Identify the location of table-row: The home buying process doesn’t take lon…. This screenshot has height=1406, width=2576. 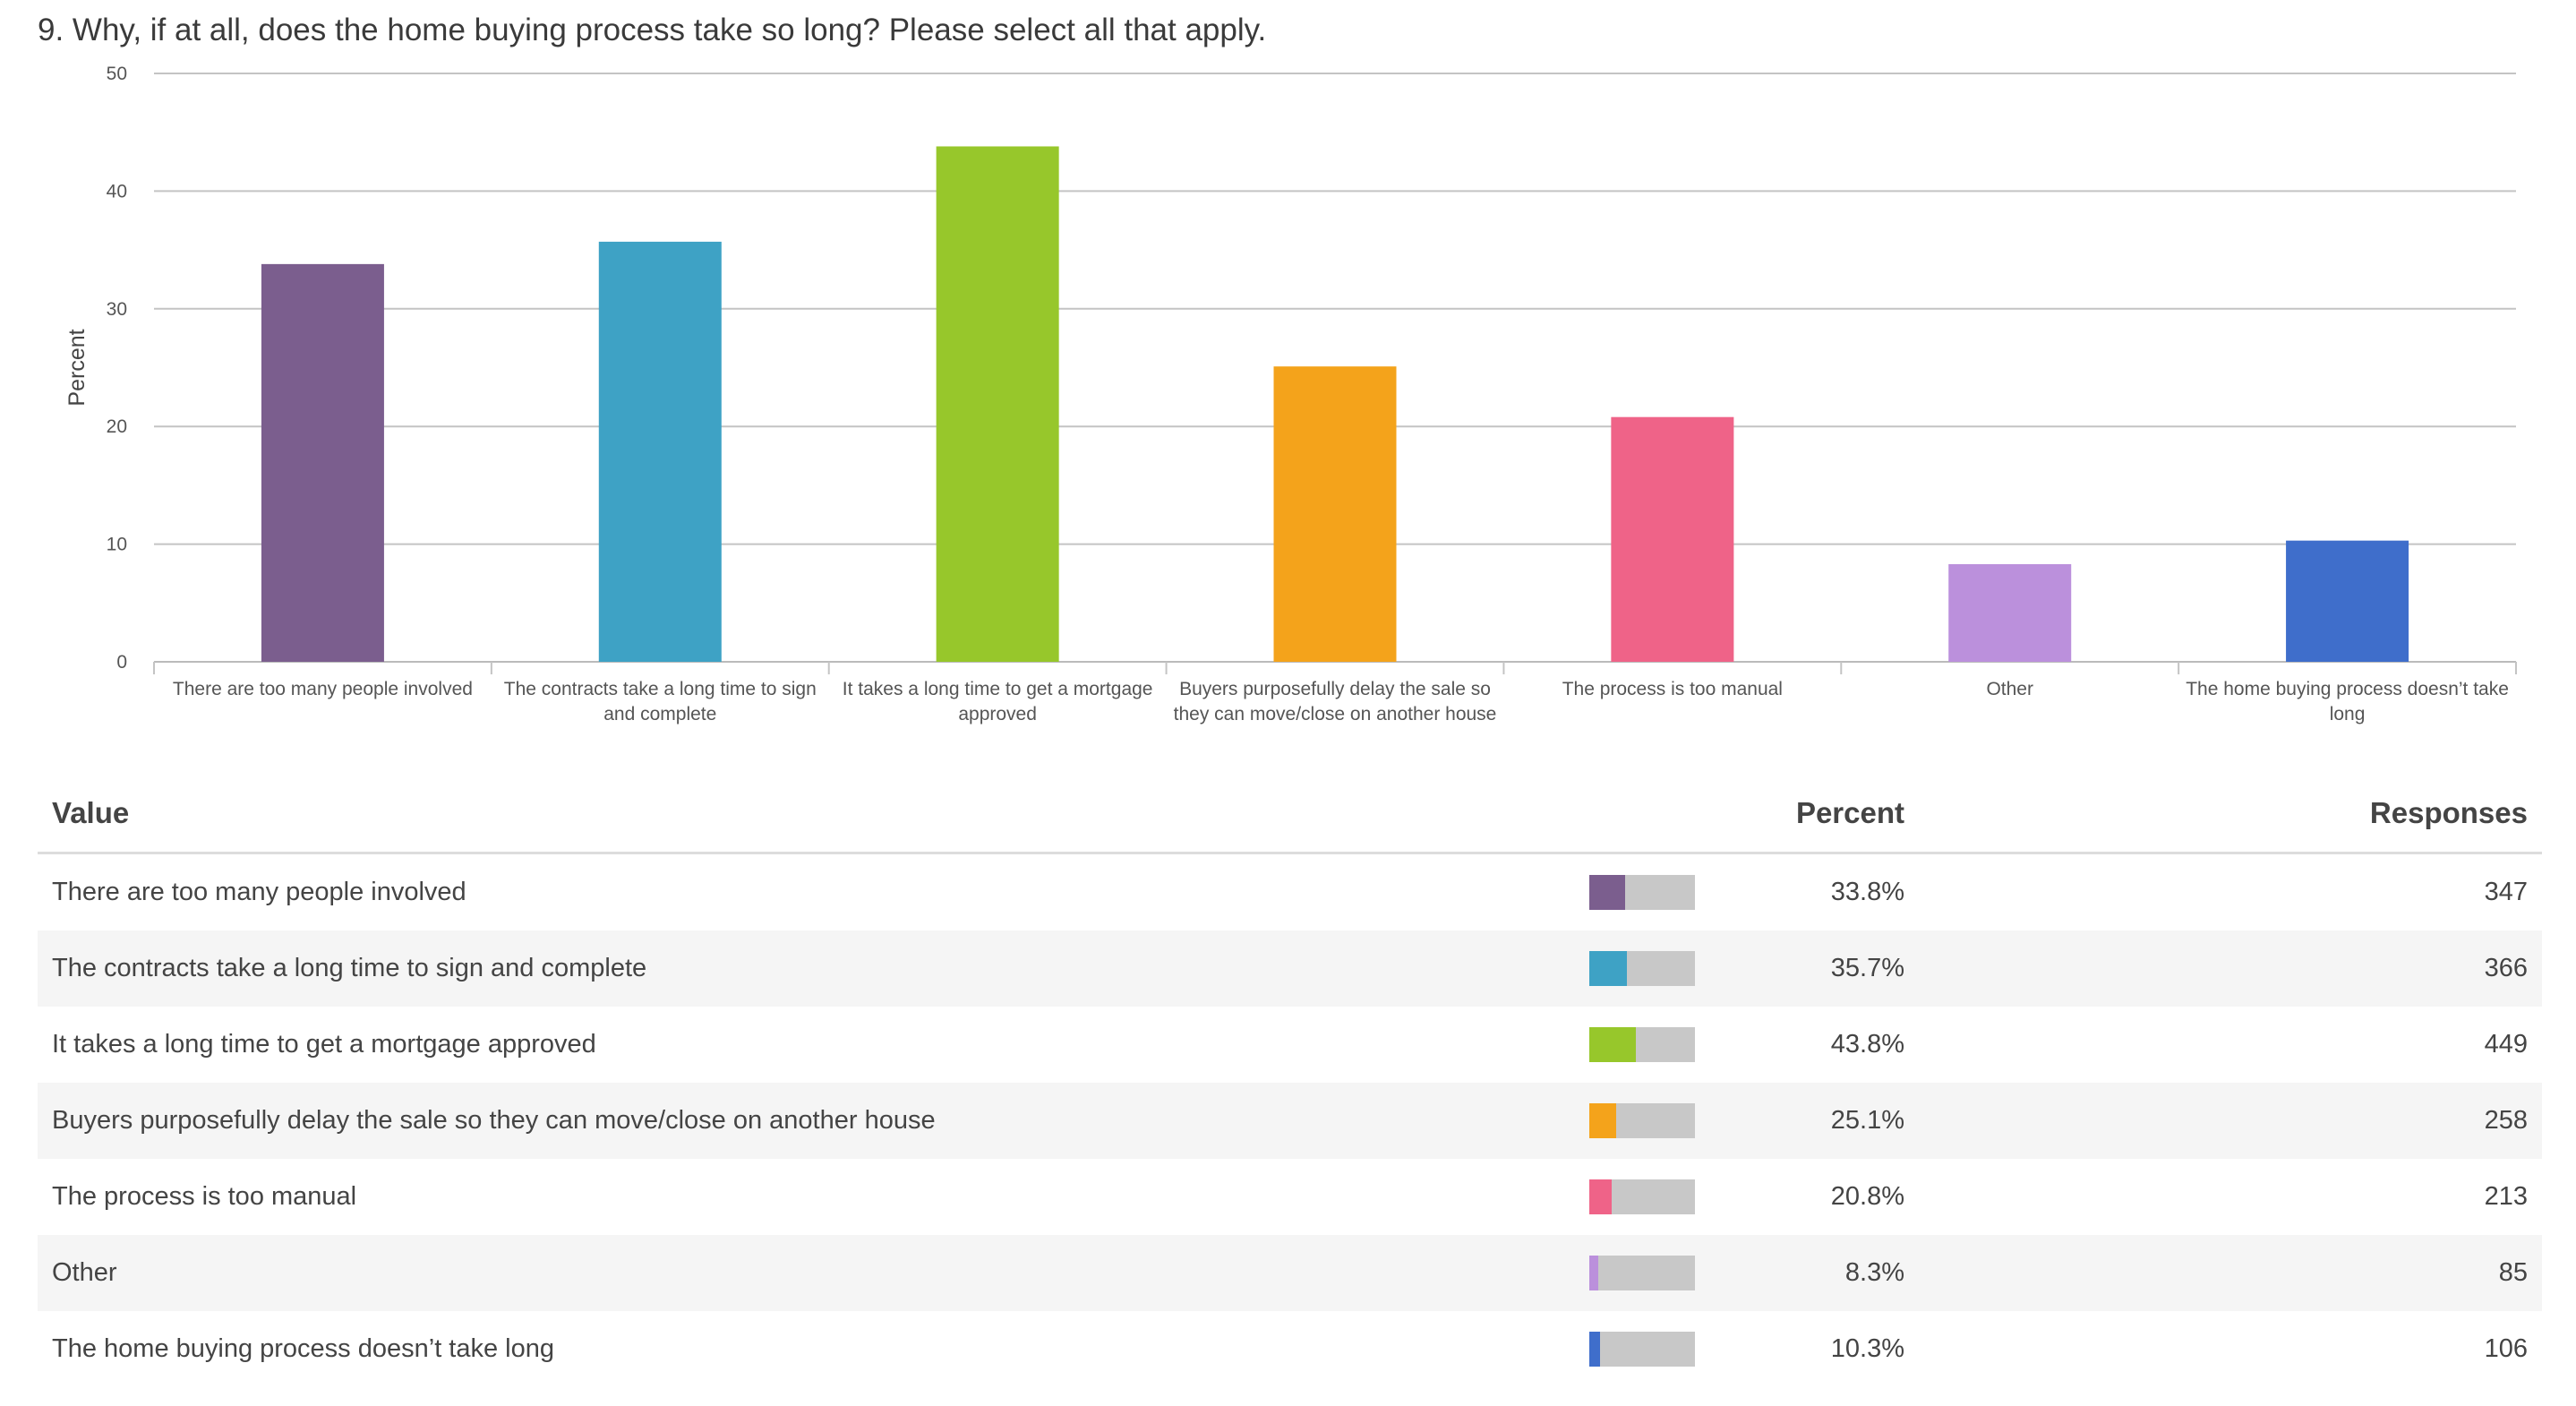
(1290, 1349).